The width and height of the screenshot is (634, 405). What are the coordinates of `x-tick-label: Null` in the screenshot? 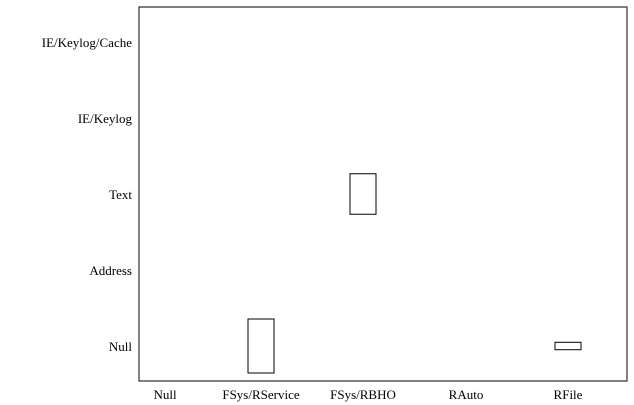 It's located at (165, 394).